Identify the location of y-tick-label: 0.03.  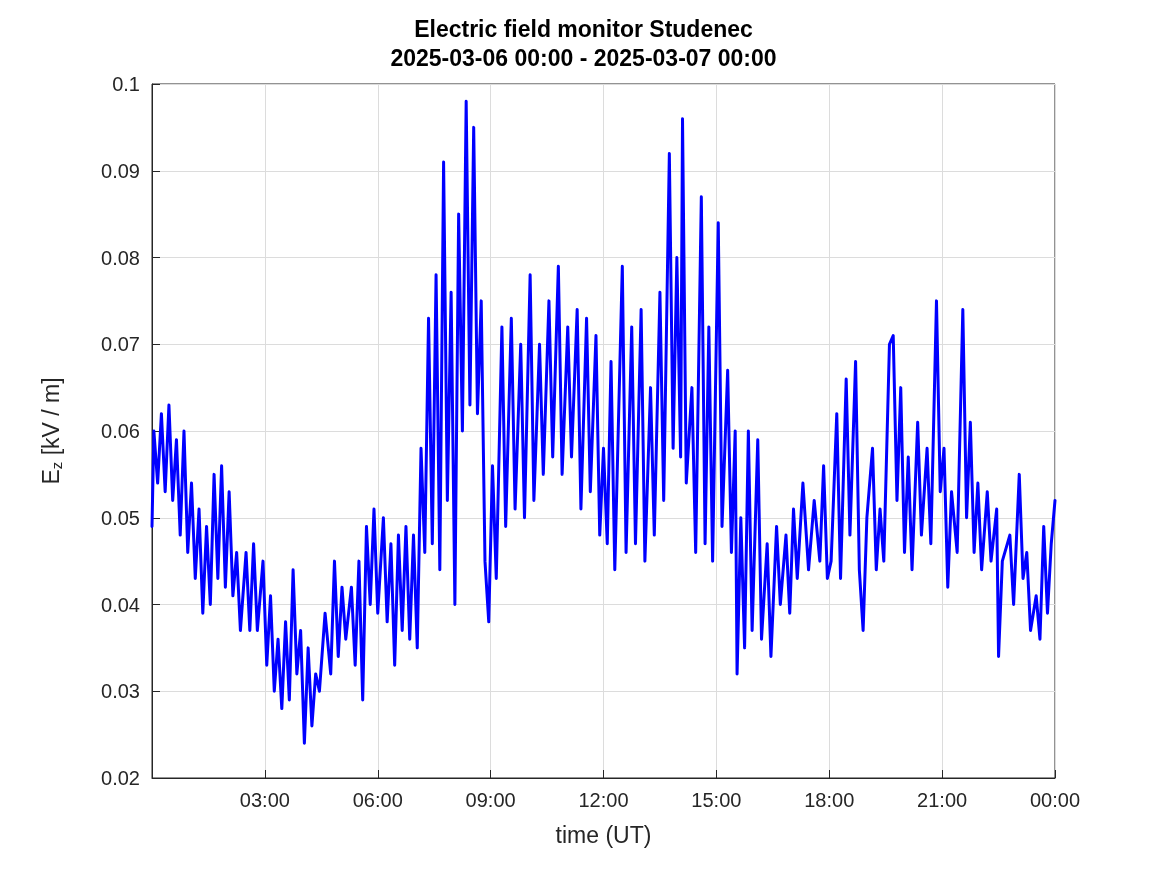
(120, 691).